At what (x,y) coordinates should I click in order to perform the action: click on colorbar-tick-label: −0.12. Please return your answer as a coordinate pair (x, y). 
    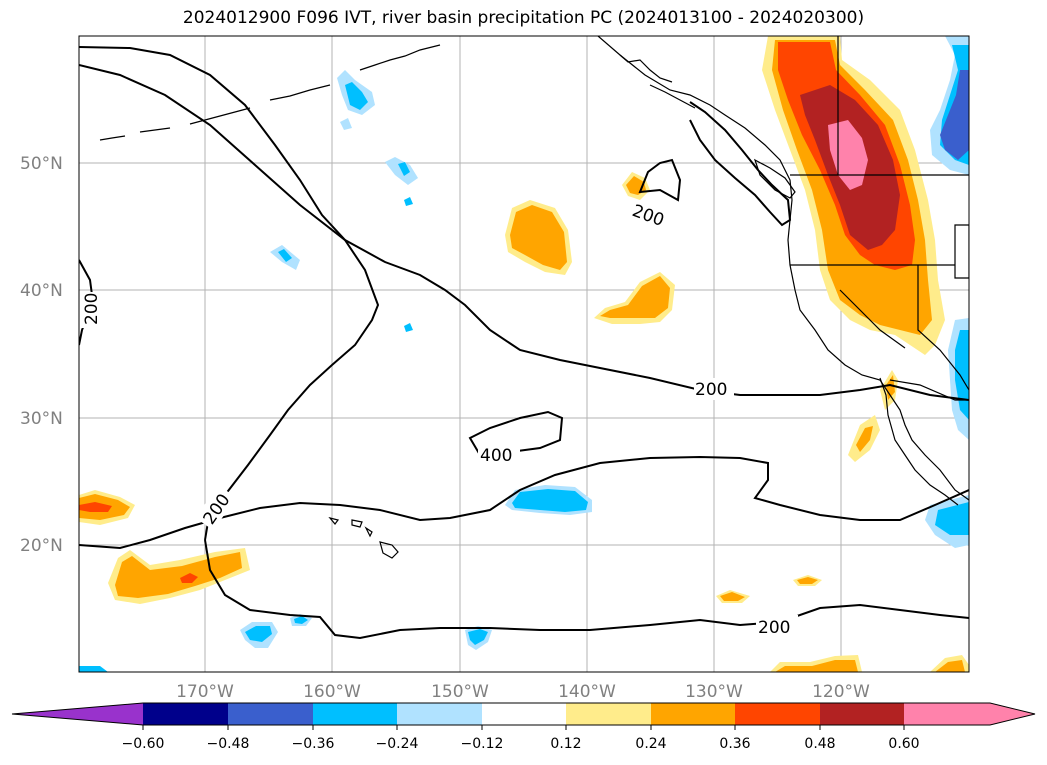
    Looking at the image, I should click on (482, 744).